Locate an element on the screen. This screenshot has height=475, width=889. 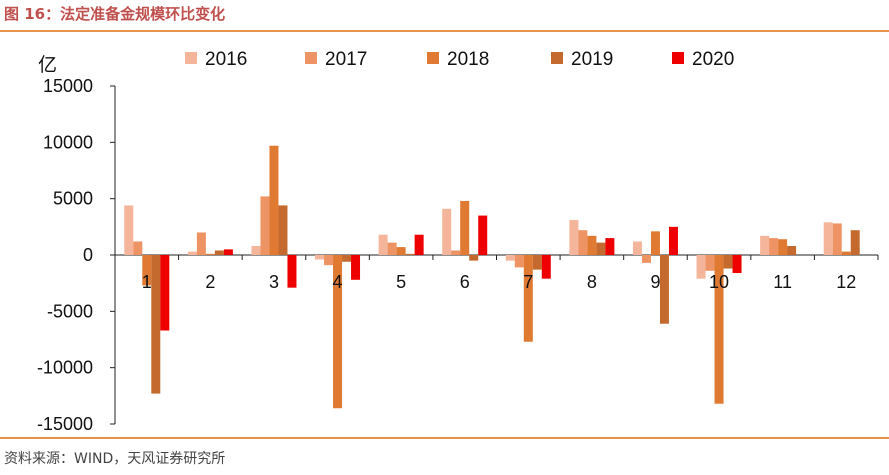
y-tick-label: -15000 is located at coordinates (65, 424).